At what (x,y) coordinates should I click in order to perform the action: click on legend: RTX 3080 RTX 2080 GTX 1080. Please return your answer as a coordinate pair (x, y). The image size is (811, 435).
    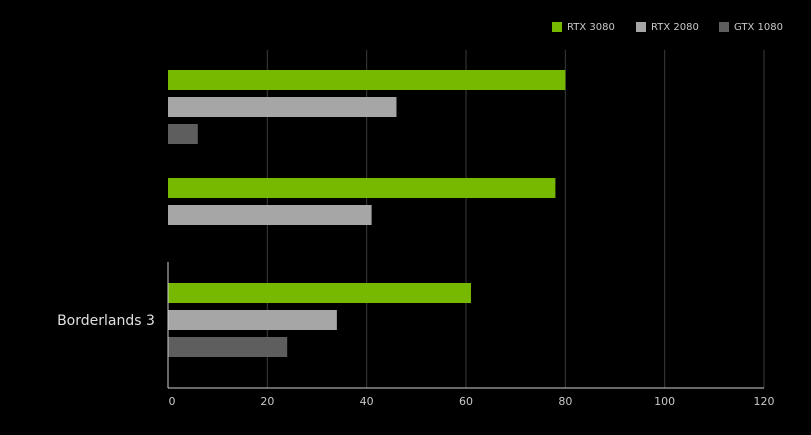
    Looking at the image, I should click on (667, 27).